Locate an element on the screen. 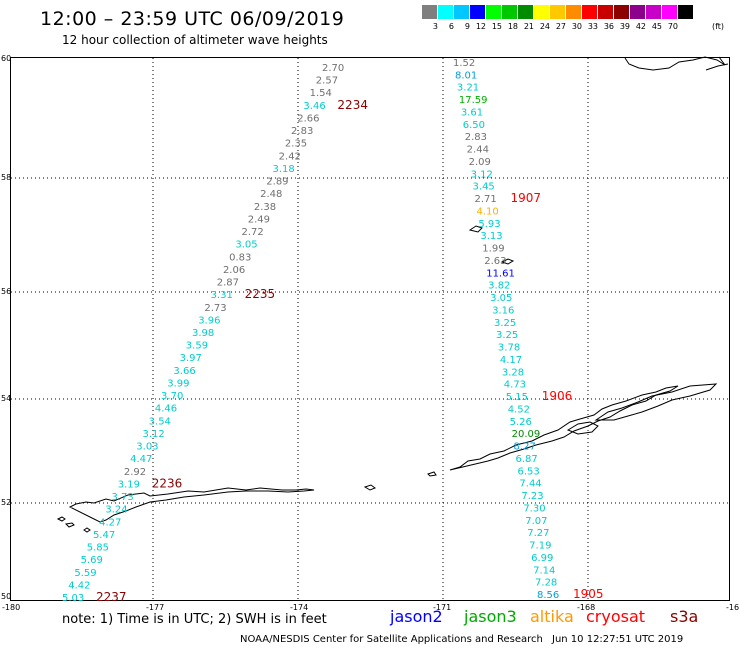 Image resolution: width=740 pixels, height=650 pixels. coastline-st-paul is located at coordinates (475, 229).